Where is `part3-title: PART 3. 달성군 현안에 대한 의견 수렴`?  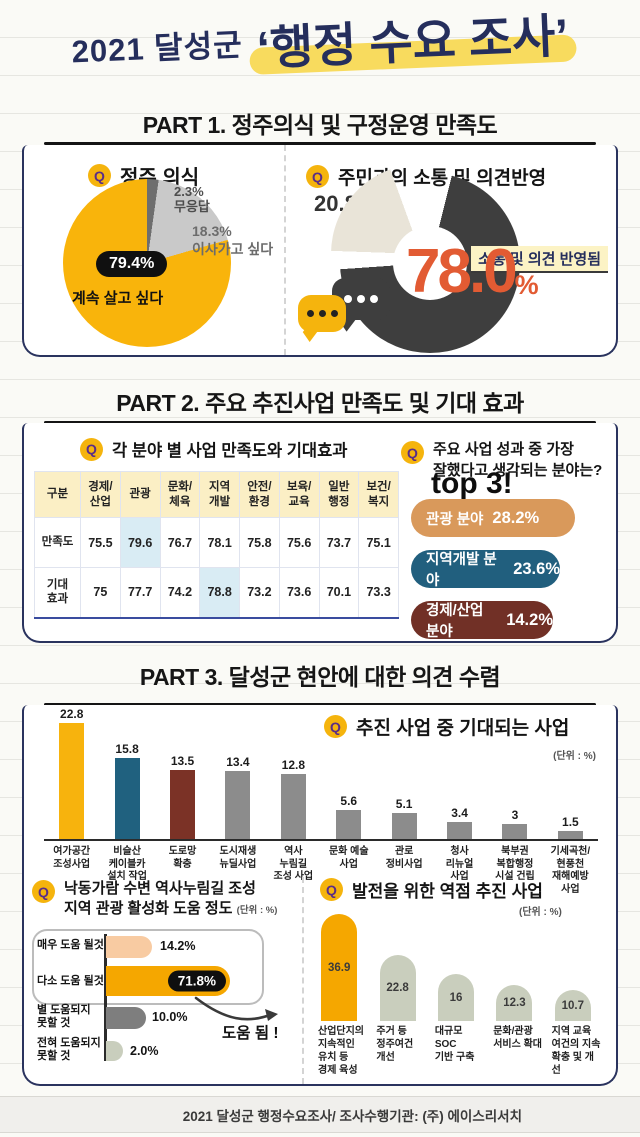
part3-title: PART 3. 달성군 현안에 대한 의견 수렴 is located at coordinates (320, 677).